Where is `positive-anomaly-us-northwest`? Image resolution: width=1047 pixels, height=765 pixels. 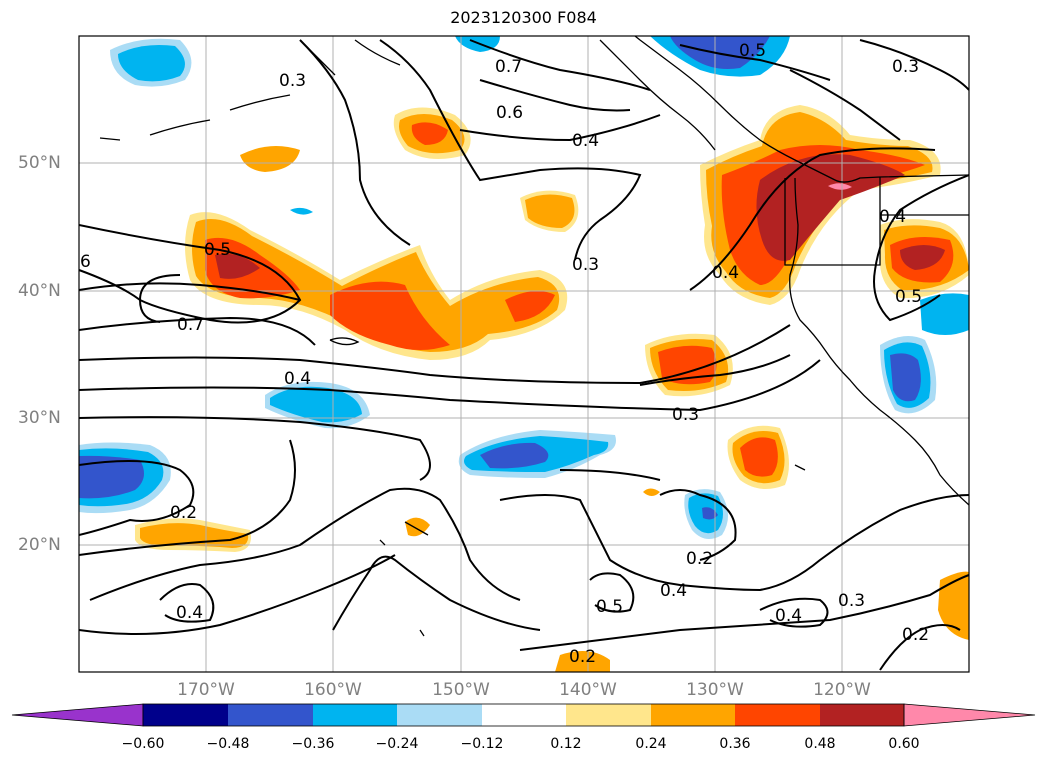 positive-anomaly-us-northwest is located at coordinates (834, 205).